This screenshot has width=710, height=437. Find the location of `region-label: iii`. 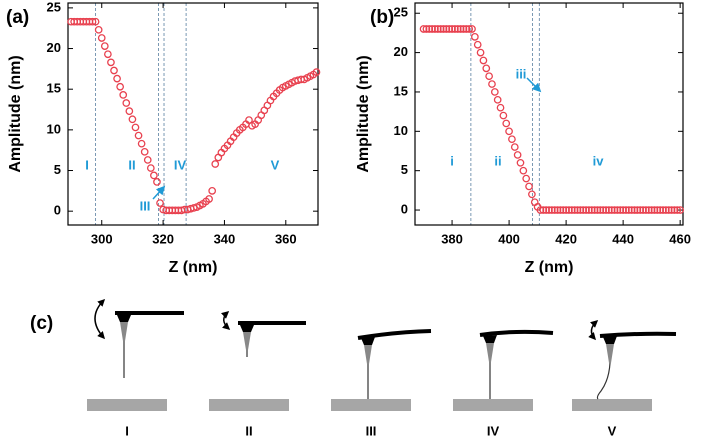

region-label: iii is located at coordinates (521, 73).